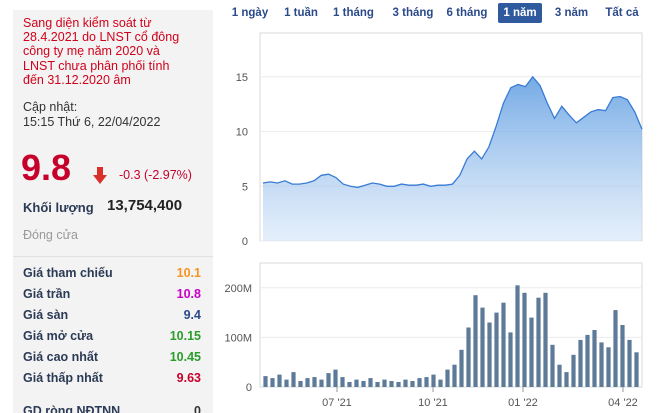  Describe the element at coordinates (50, 235) in the screenshot. I see `session-status: Đóng cửa` at that location.